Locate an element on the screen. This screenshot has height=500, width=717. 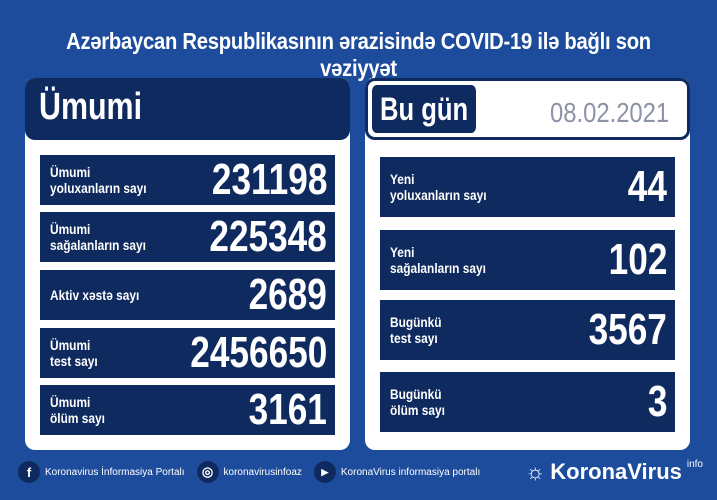
stat-row: Yeni sağalanların sayı 102 is located at coordinates (527, 260).